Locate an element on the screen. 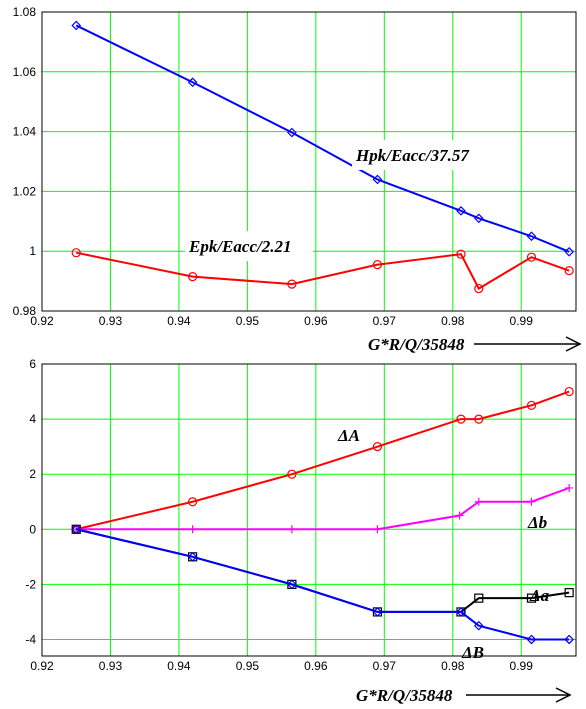 This screenshot has width=586, height=709. top-xaxis-arrow is located at coordinates (528, 344).